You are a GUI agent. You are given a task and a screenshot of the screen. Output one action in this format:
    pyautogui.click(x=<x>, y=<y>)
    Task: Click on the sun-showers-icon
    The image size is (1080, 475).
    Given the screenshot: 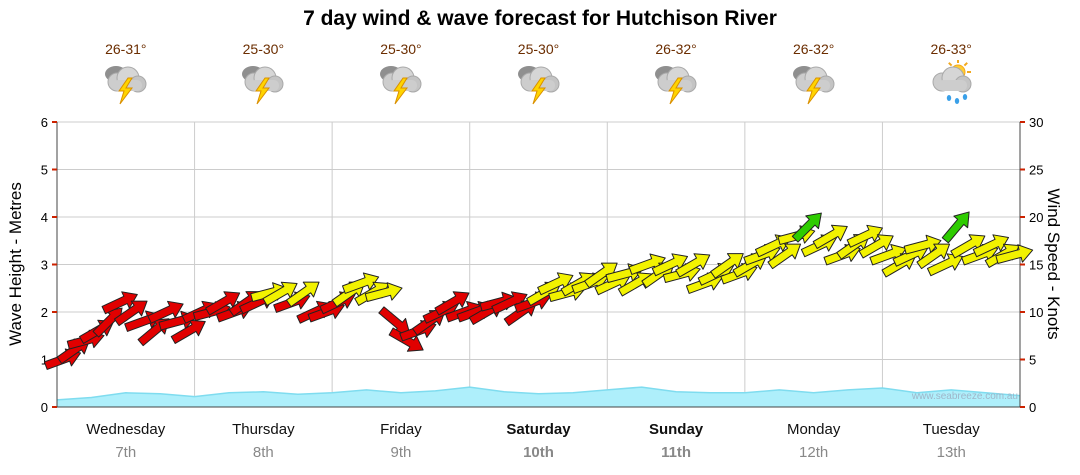 What is the action you would take?
    pyautogui.click(x=952, y=81)
    